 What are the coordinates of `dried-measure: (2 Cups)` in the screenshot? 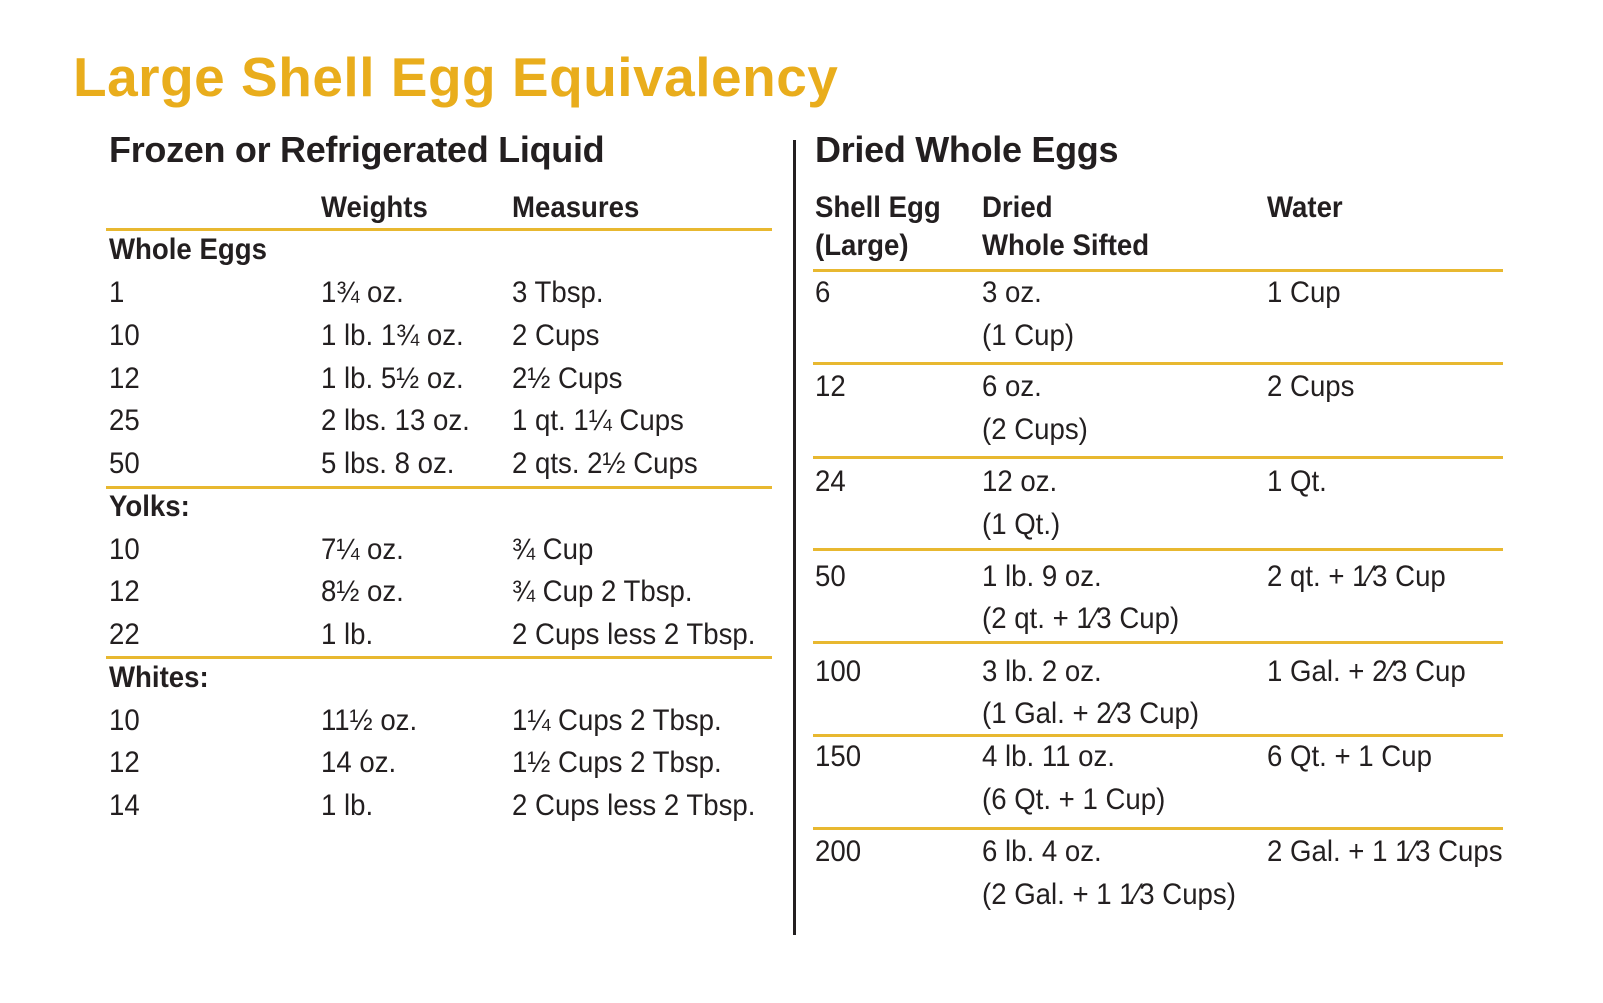 It's located at (1035, 429).